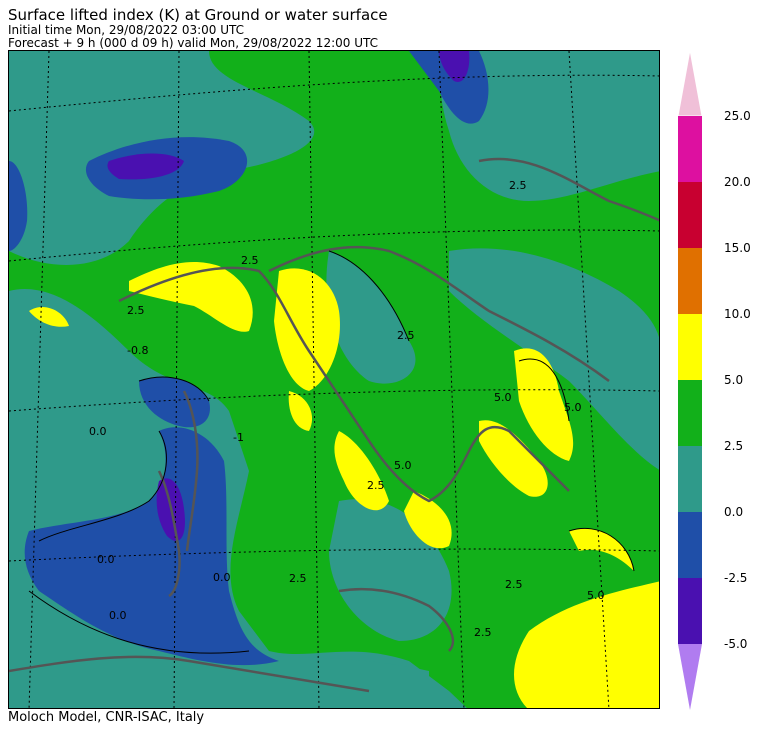 The image size is (760, 731). Describe the element at coordinates (737, 116) in the screenshot. I see `legend-label: 25.0` at that location.